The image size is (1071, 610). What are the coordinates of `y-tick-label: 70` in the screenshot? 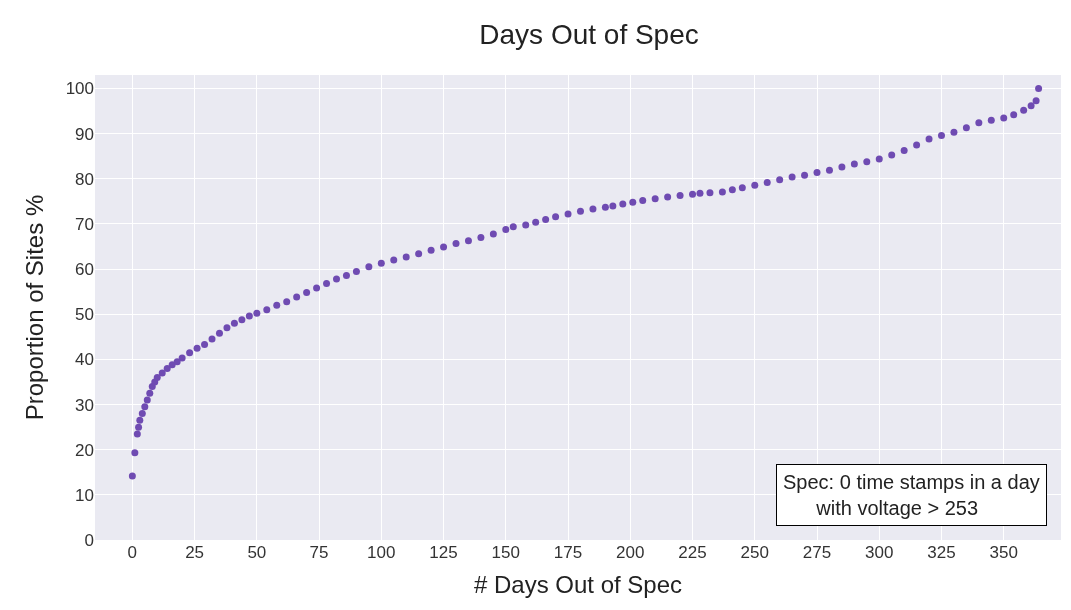 It's located at (84, 224).